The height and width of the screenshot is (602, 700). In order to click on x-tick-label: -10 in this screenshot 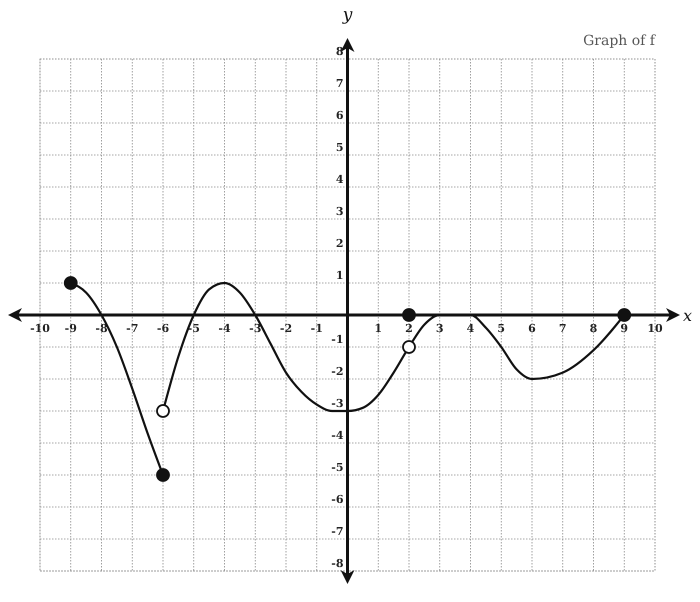, I will do `click(40, 328)`.